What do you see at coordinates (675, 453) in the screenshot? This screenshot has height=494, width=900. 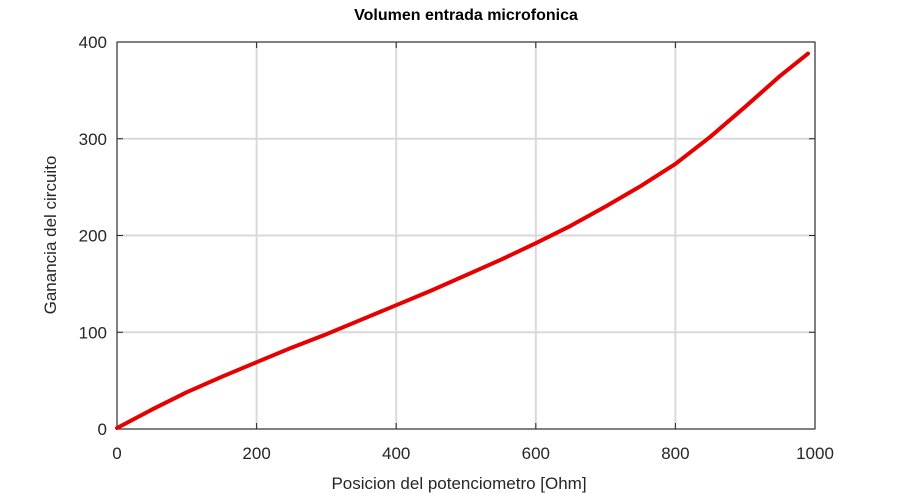 I see `x-tick-label: 800` at bounding box center [675, 453].